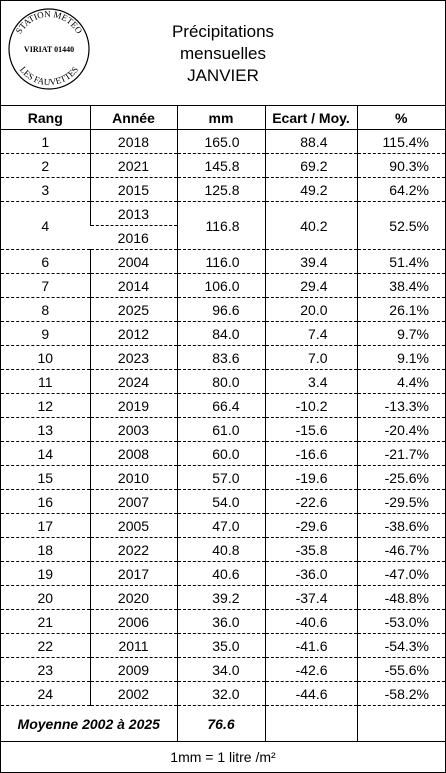 This screenshot has height=773, width=446. What do you see at coordinates (310, 597) in the screenshot?
I see `ecart-cell: -37.4` at bounding box center [310, 597].